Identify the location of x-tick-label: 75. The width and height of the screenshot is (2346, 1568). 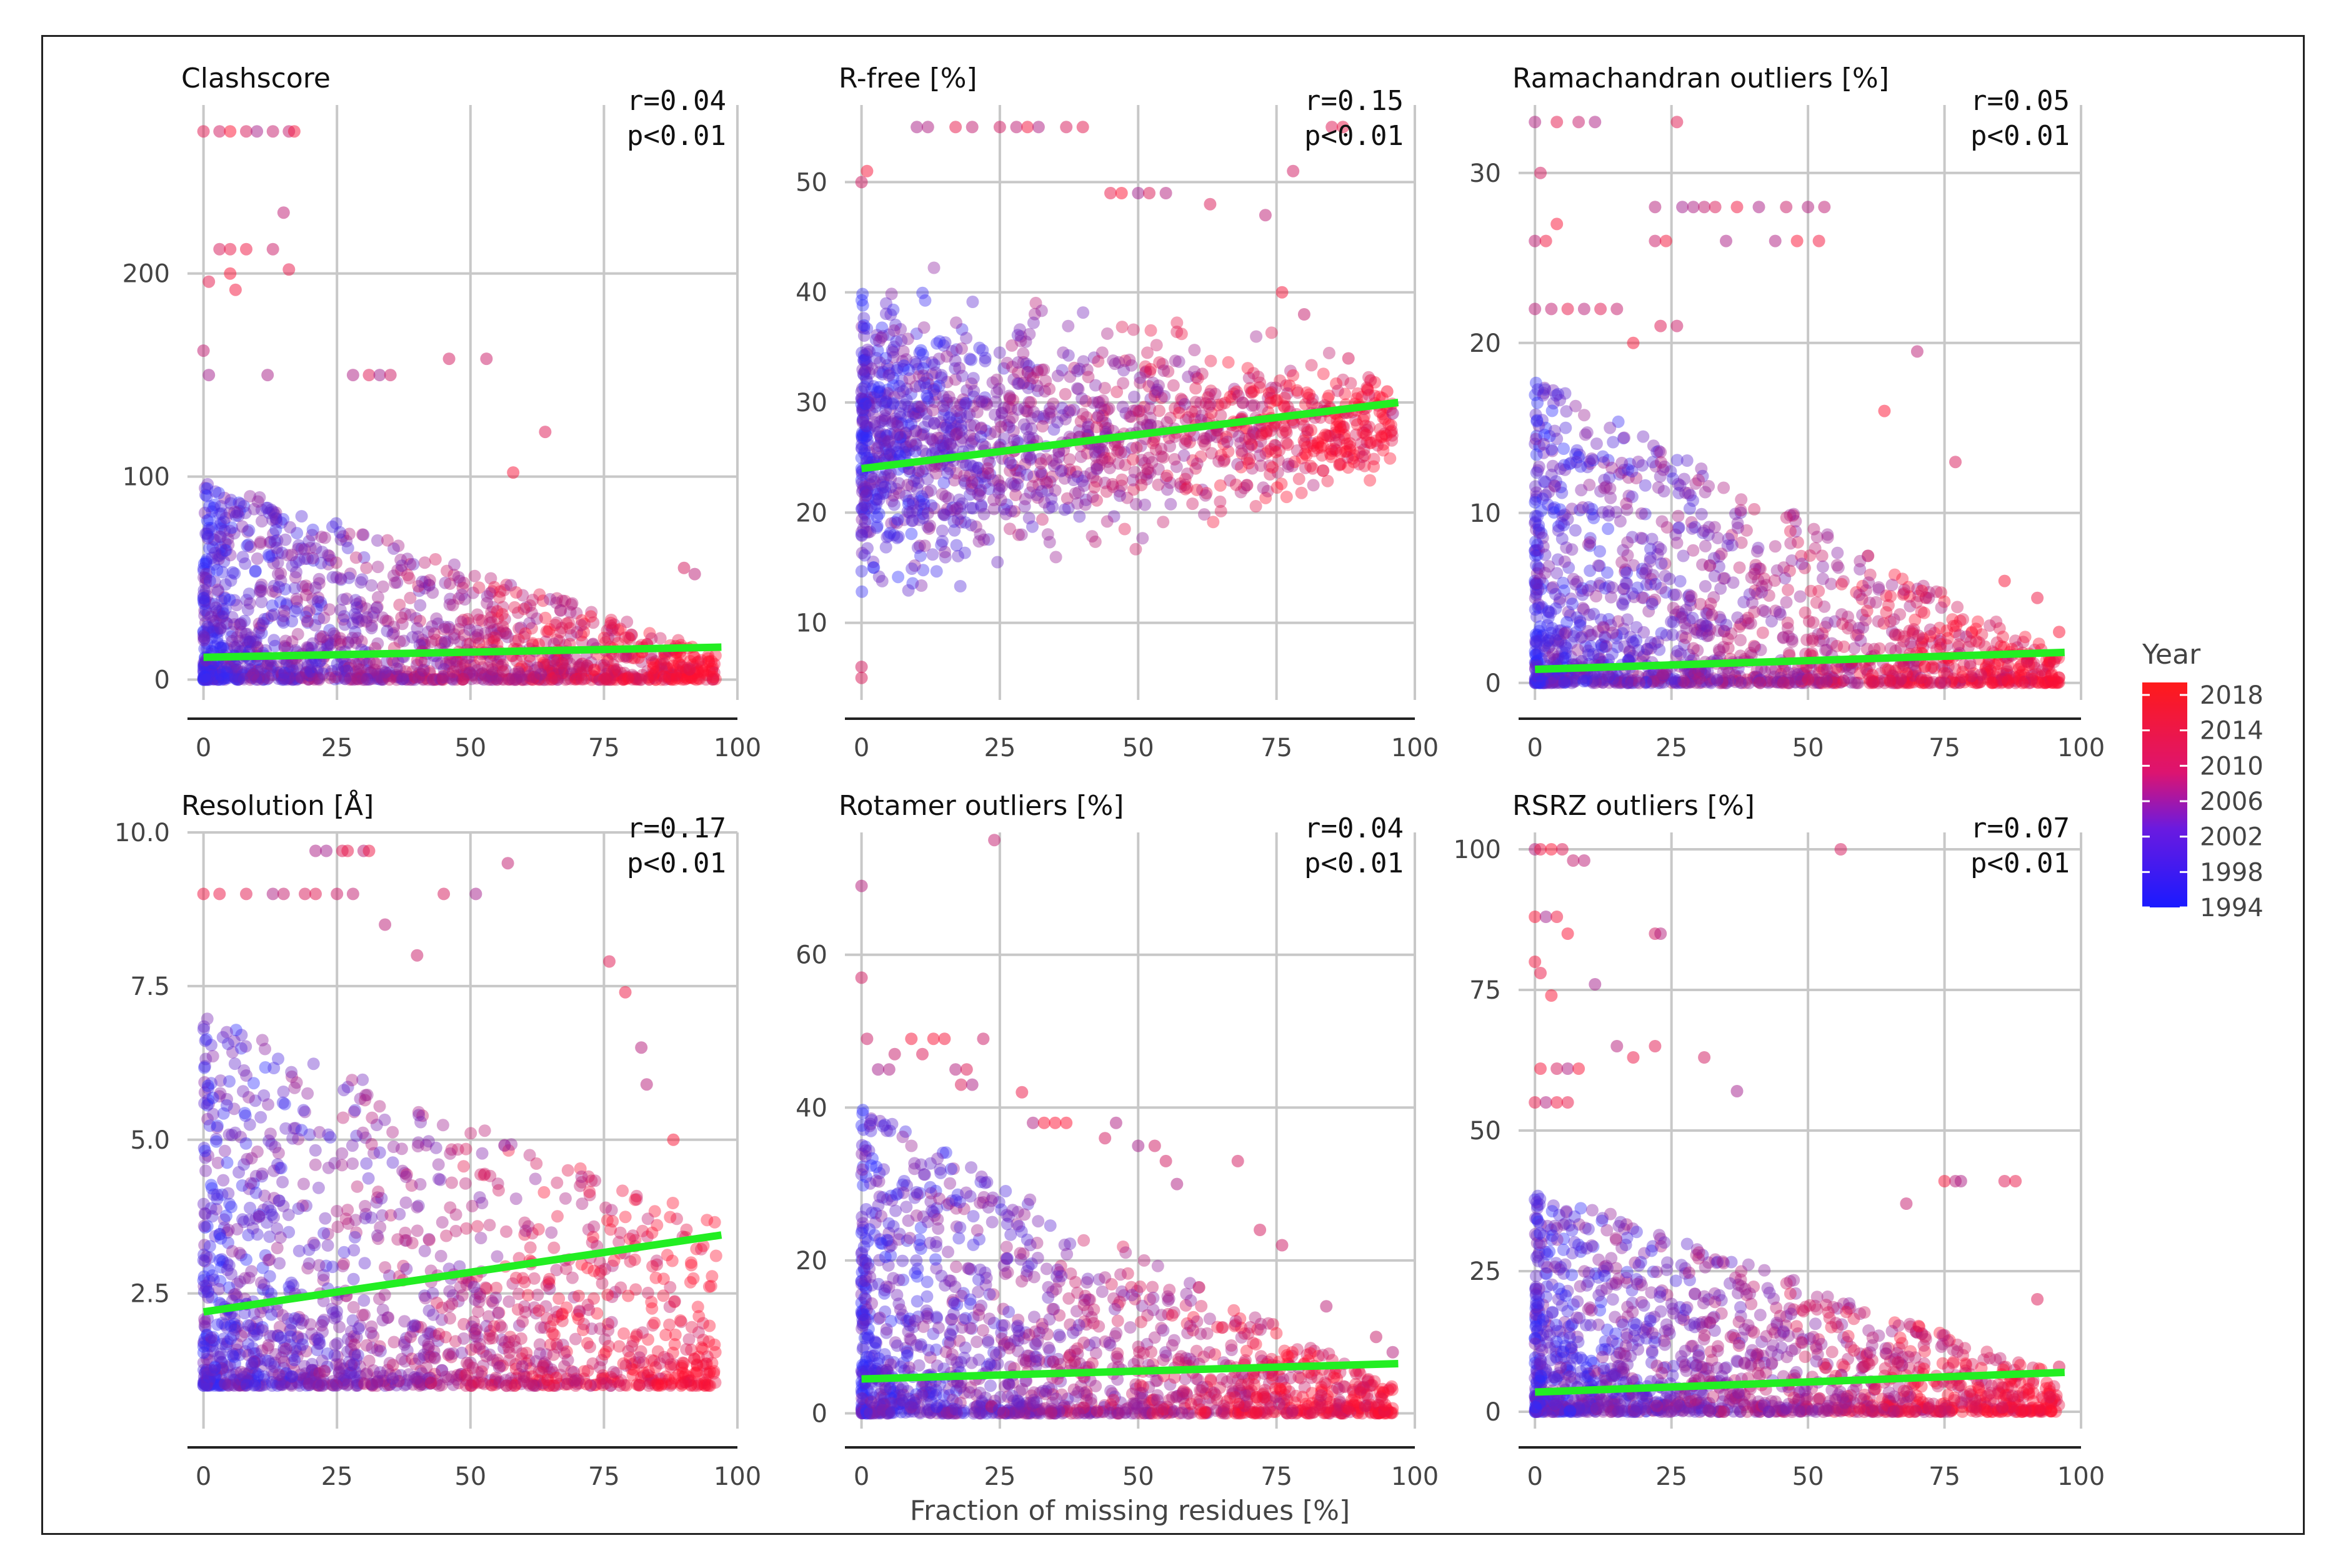
(1944, 748).